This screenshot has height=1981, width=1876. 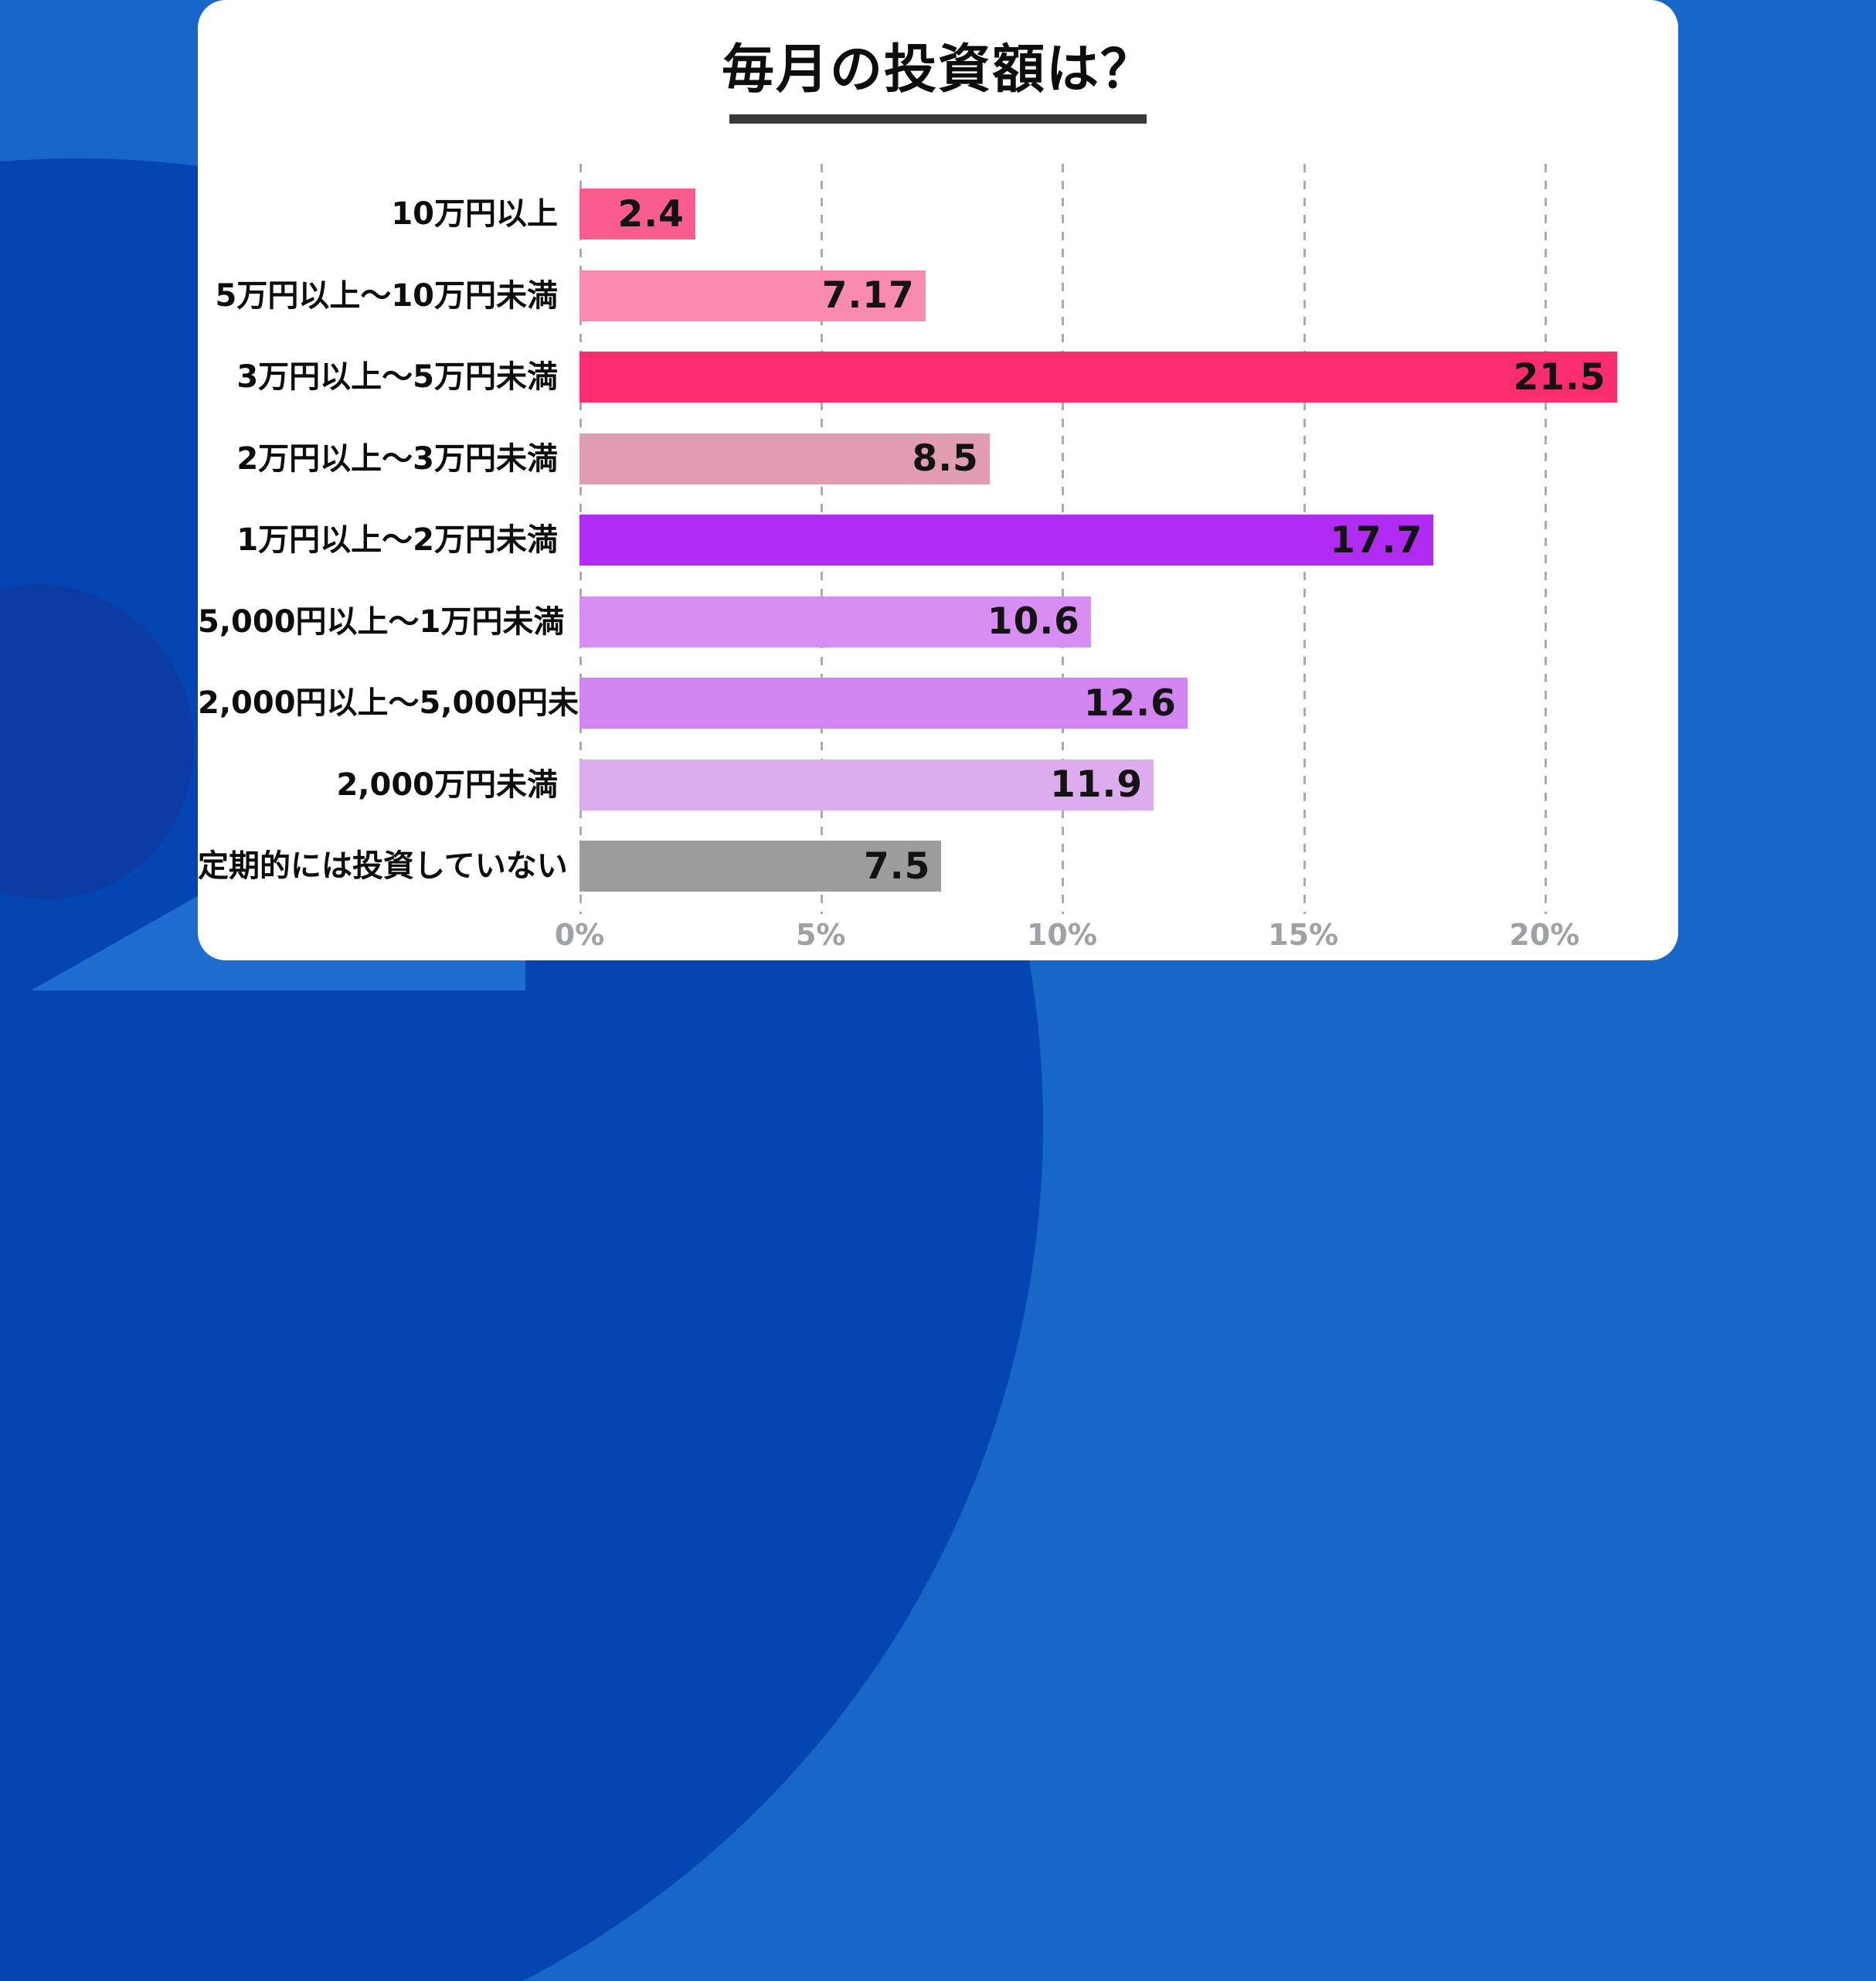 What do you see at coordinates (1098, 377) in the screenshot?
I see `bar: 21.5` at bounding box center [1098, 377].